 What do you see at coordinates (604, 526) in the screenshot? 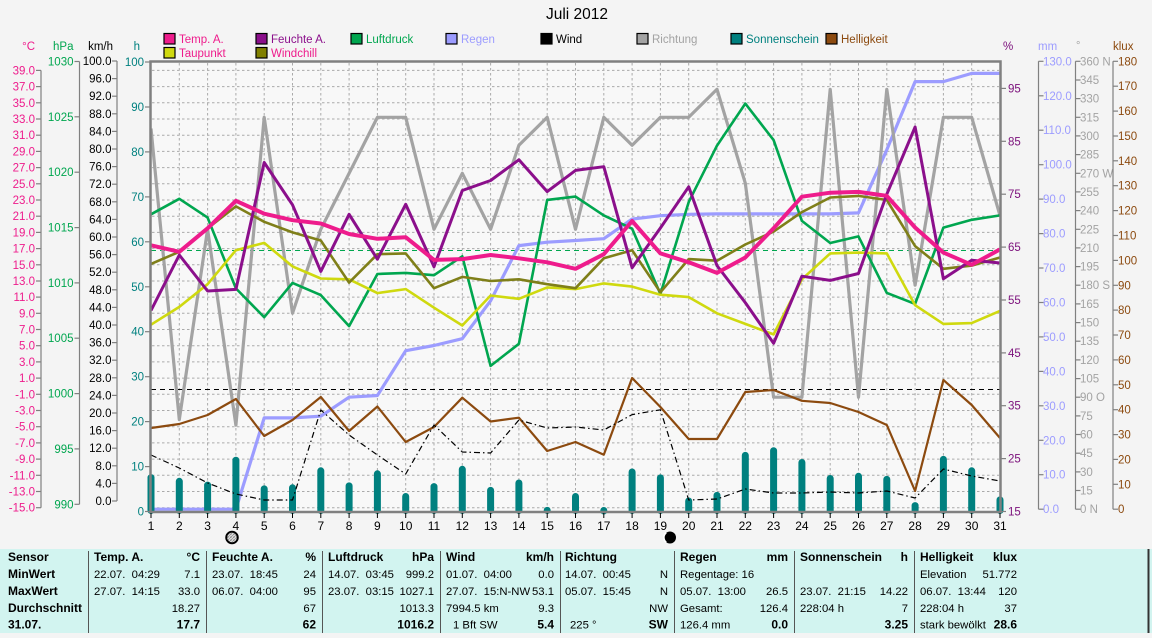
I see `svg-text: 17` at bounding box center [604, 526].